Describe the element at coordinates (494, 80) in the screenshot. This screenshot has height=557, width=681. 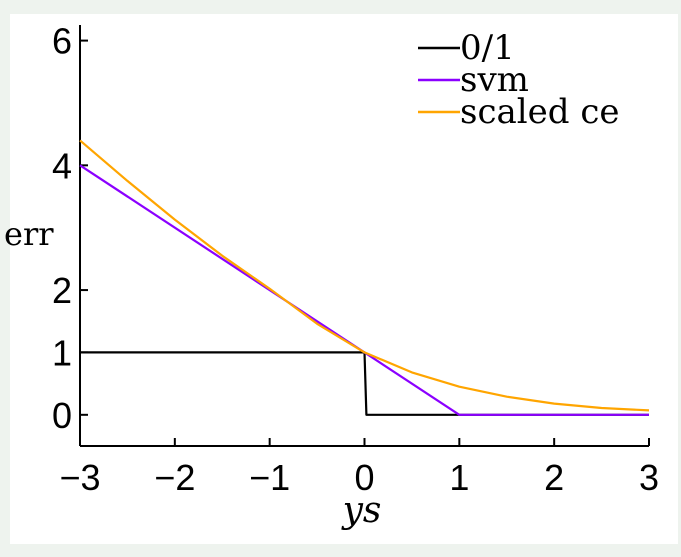
I see `legend-label-svm: svm` at that location.